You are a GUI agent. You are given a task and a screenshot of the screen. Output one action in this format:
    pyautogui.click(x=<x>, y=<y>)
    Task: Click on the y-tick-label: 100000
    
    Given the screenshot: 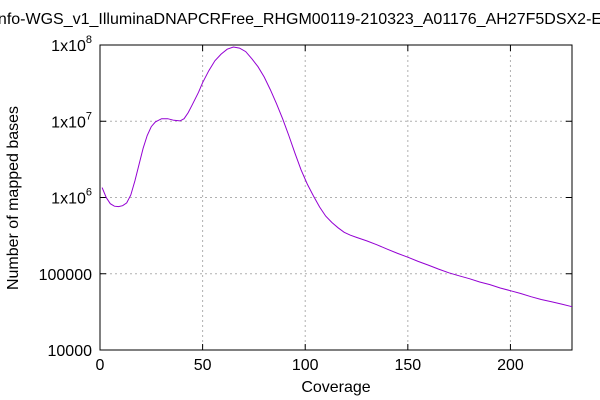 What is the action you would take?
    pyautogui.click(x=65, y=275)
    